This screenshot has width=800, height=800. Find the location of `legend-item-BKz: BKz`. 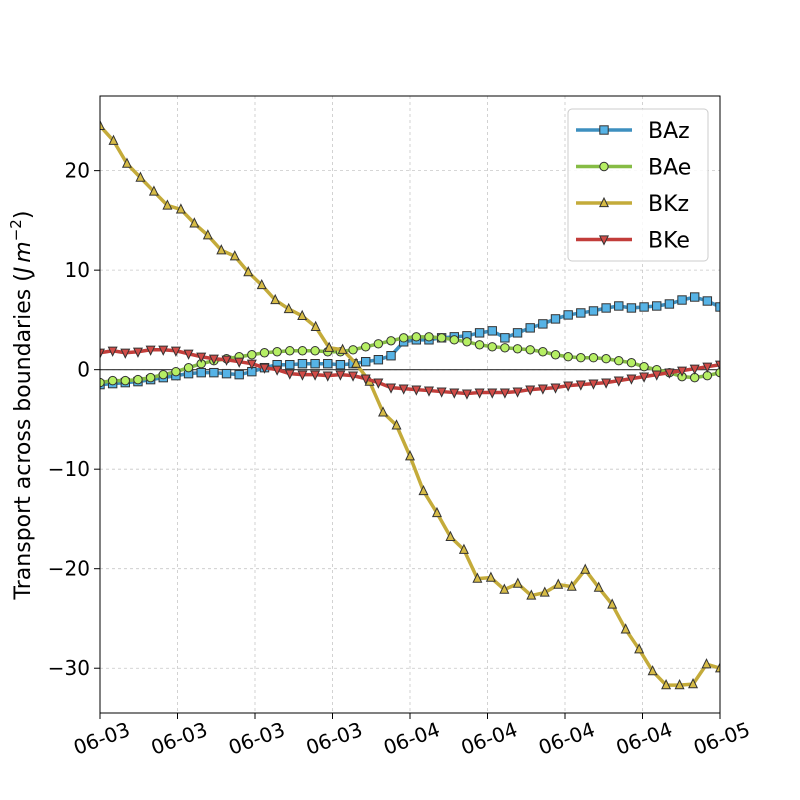

legend-item-BKz: BKz is located at coordinates (632, 204).